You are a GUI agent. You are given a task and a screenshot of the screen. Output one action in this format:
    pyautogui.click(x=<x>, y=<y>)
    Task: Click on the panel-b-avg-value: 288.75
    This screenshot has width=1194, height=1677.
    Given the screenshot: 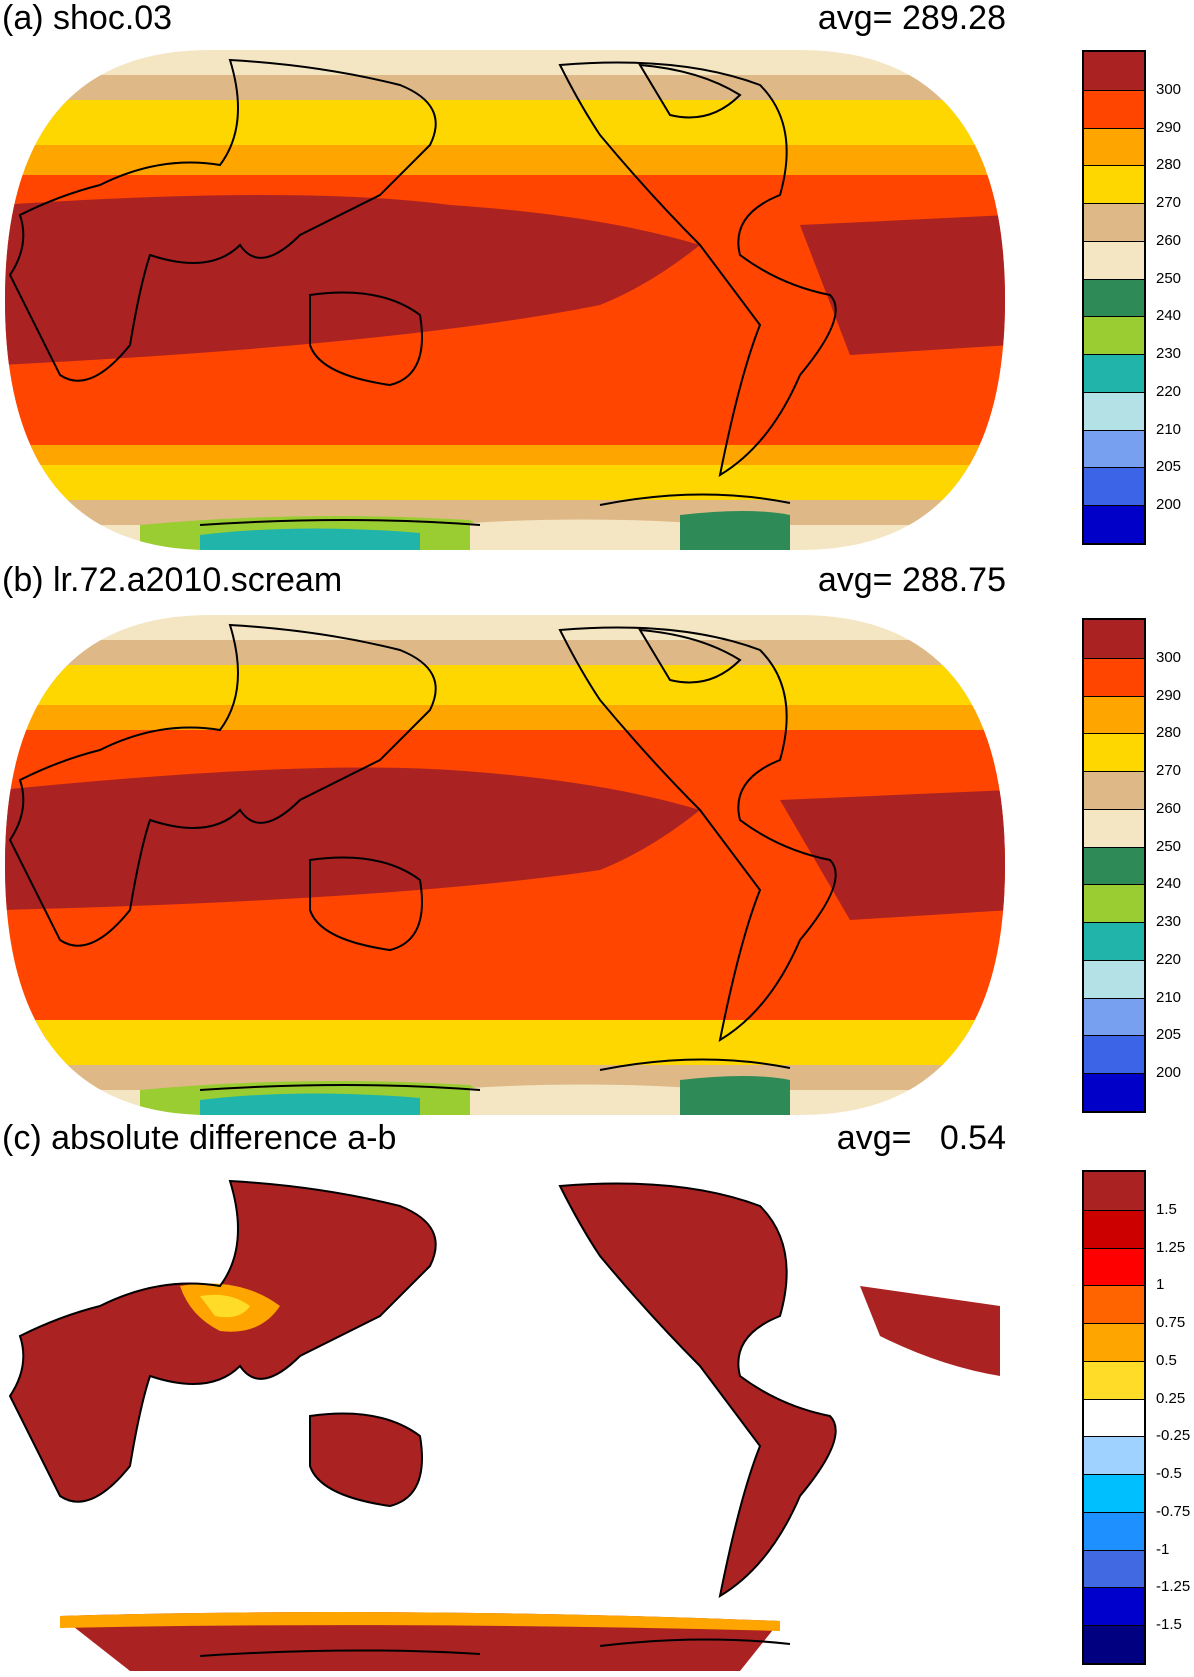 What is the action you would take?
    pyautogui.click(x=954, y=580)
    